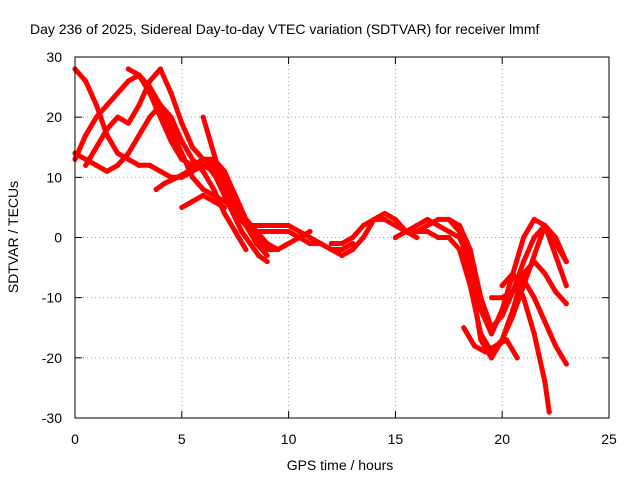 The width and height of the screenshot is (640, 480). What do you see at coordinates (75, 439) in the screenshot?
I see `x-tick-label: 0` at bounding box center [75, 439].